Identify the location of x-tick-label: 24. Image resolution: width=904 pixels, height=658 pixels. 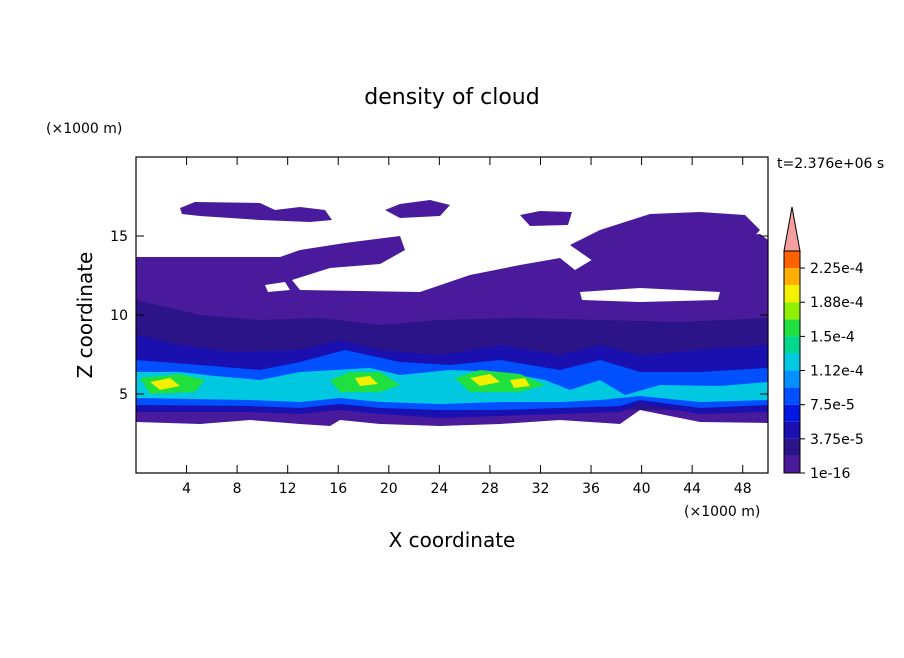
(439, 489).